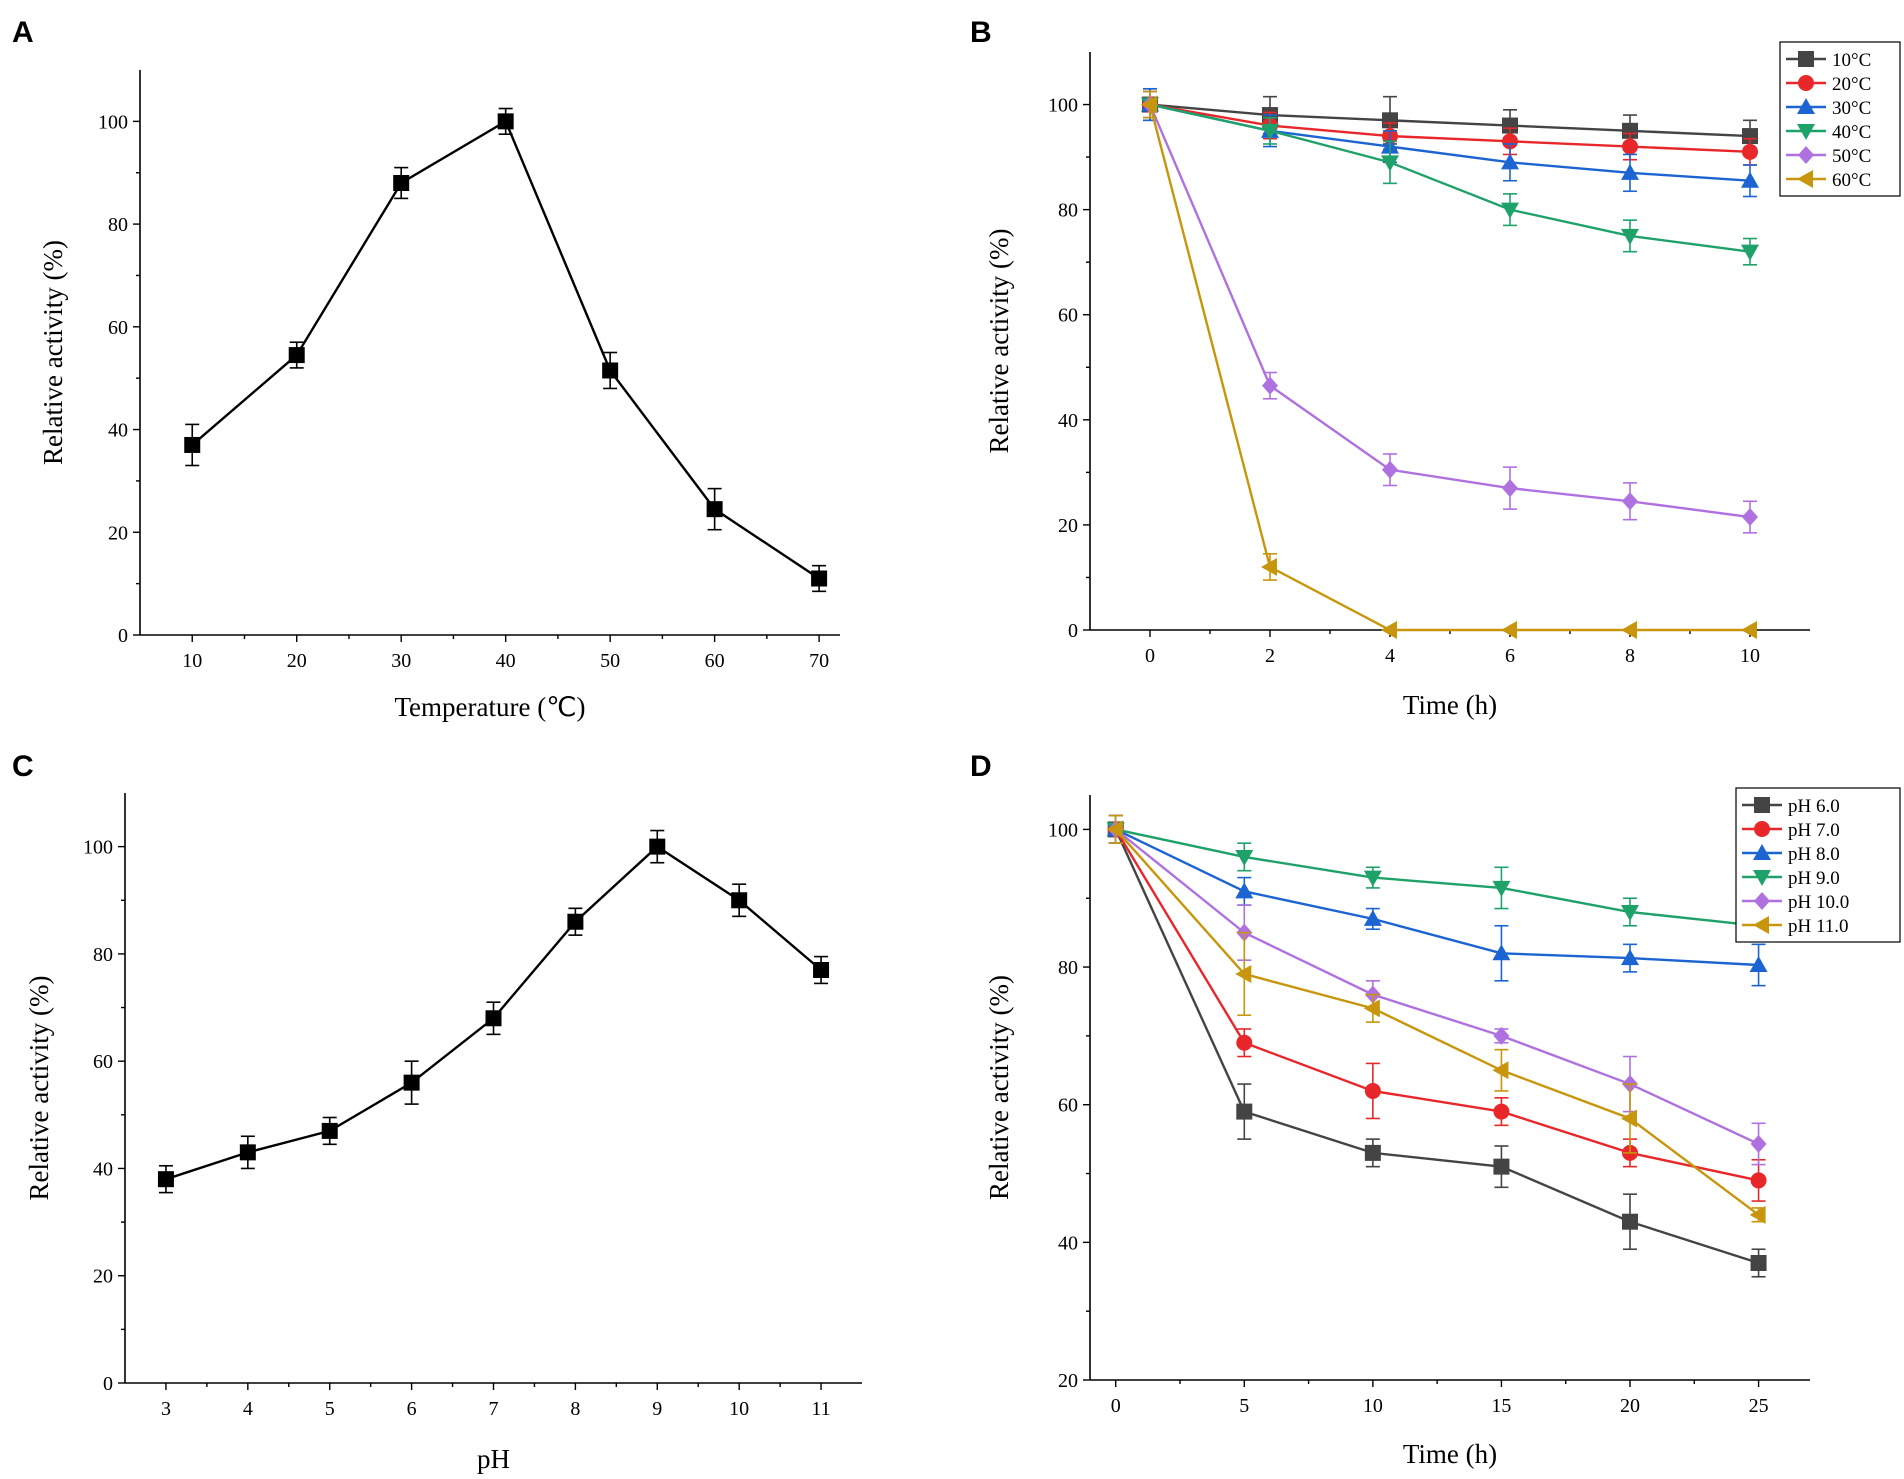 This screenshot has height=1479, width=1904. I want to click on x-tick-label: 25, so click(1759, 1406).